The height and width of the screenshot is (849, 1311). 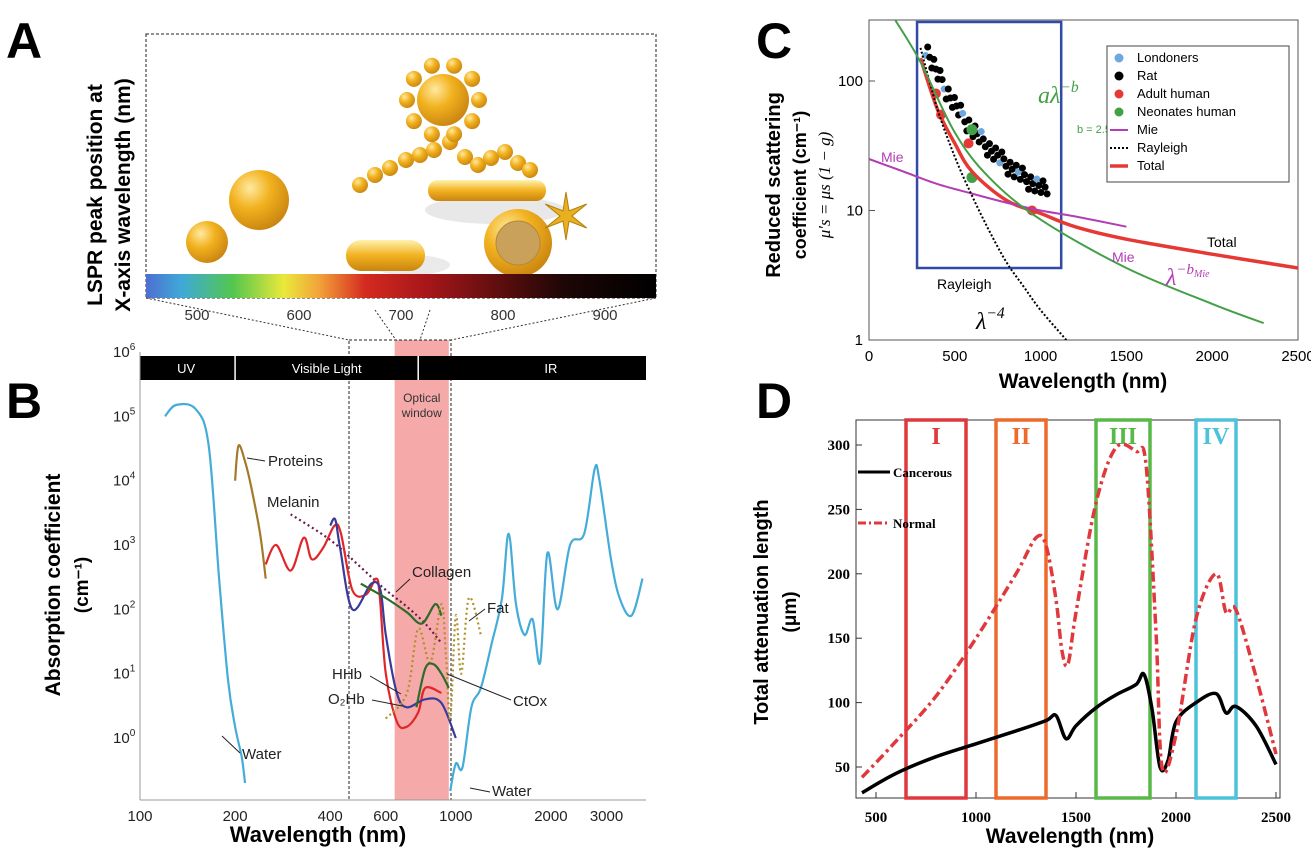 What do you see at coordinates (1068, 609) in the screenshot?
I see `panel-d-frame` at bounding box center [1068, 609].